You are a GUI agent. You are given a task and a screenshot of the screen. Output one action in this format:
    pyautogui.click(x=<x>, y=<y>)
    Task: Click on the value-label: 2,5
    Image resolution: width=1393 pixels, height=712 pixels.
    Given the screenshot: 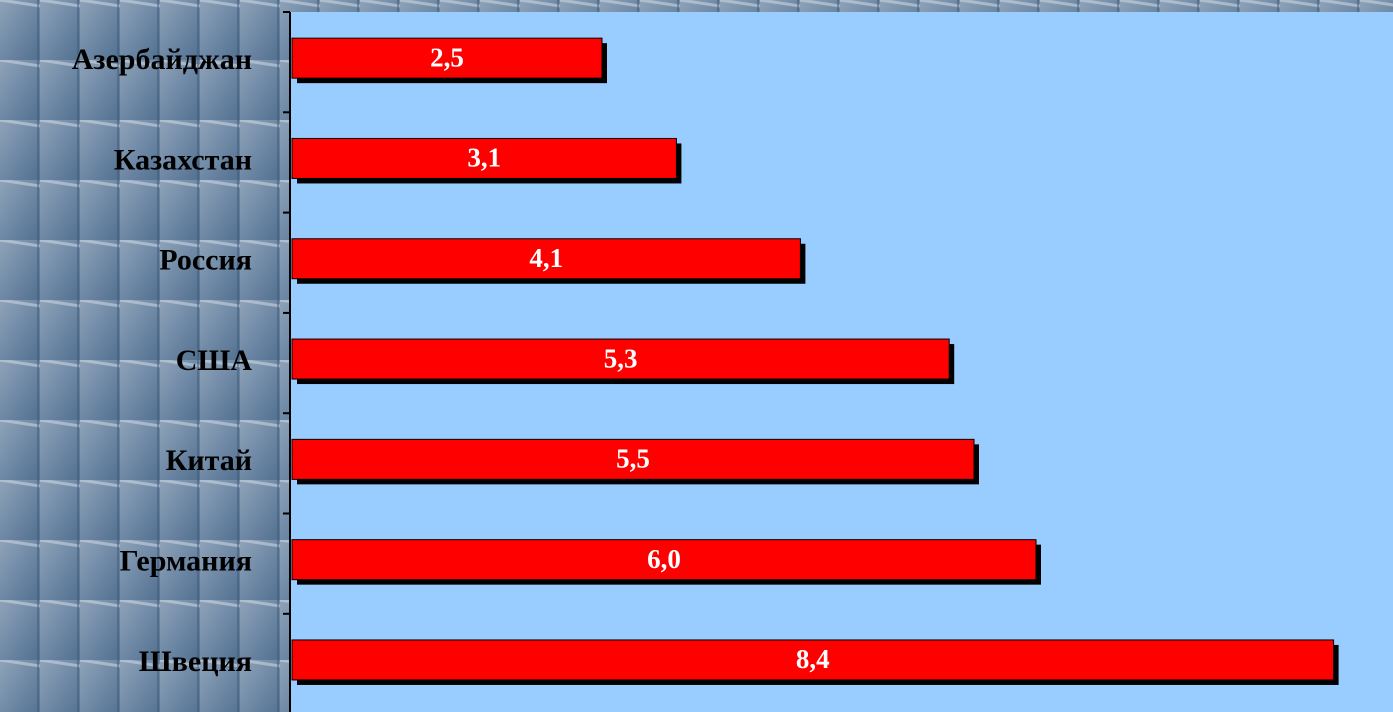 What is the action you would take?
    pyautogui.click(x=447, y=57)
    